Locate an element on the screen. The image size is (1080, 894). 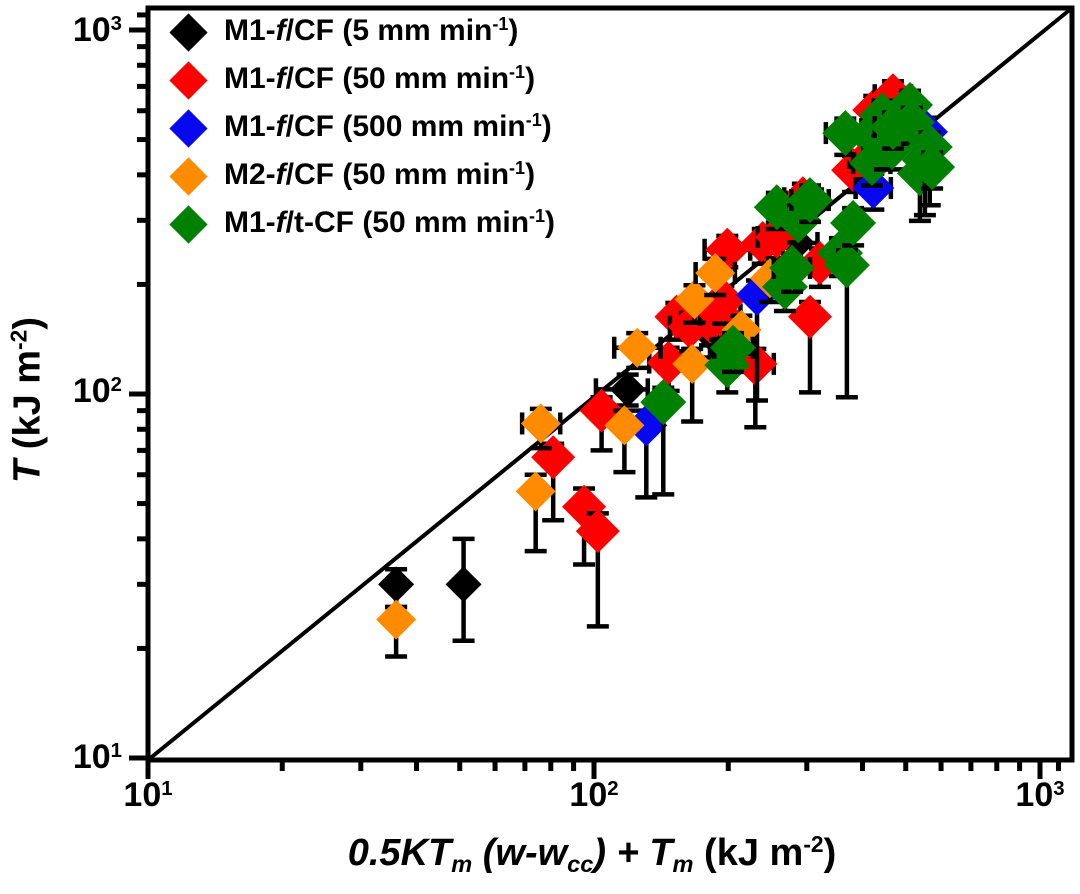
y-tick-label-10-2: 10² is located at coordinates (97, 391).